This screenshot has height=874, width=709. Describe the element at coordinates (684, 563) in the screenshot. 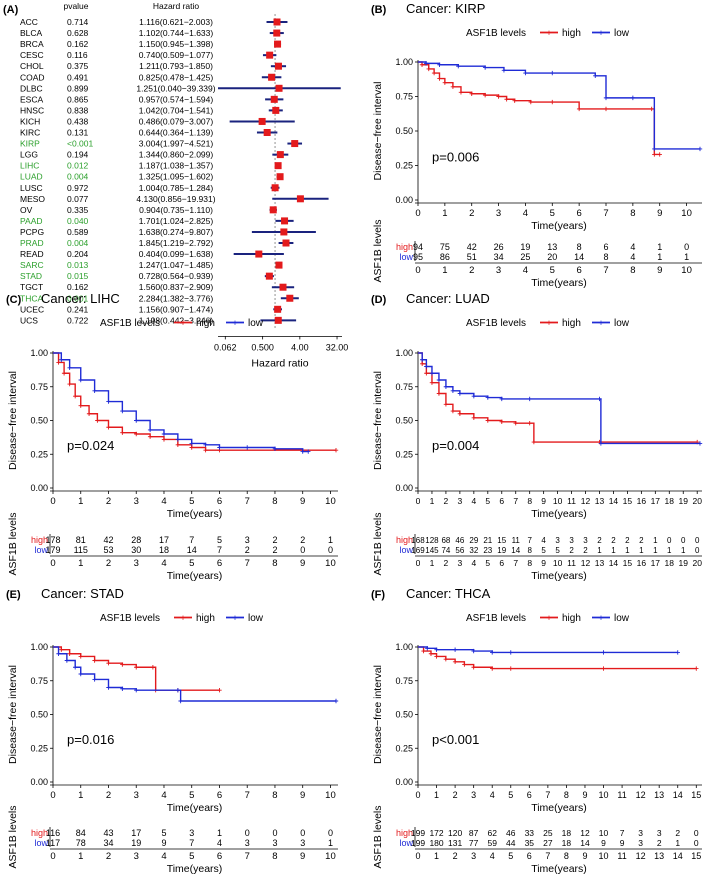

I see `risk-x-tick-label: 19` at that location.